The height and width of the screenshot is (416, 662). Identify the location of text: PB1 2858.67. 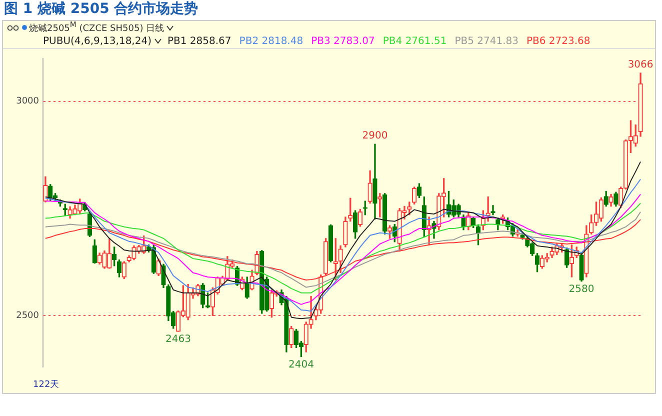
(200, 41).